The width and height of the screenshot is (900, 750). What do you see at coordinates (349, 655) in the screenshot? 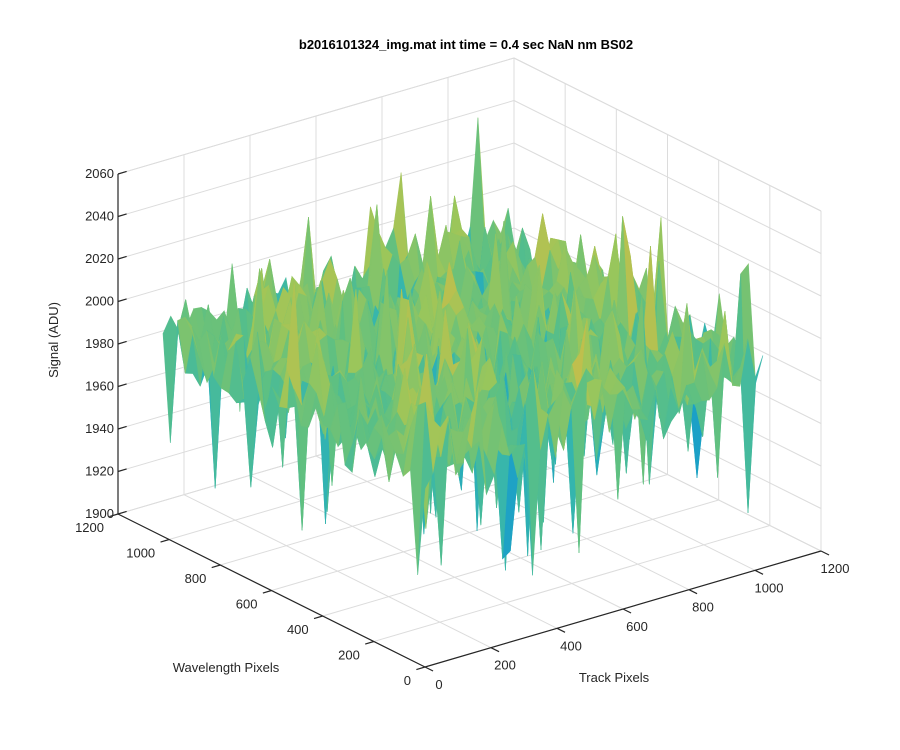
I see `y-tick-label: 200` at bounding box center [349, 655].